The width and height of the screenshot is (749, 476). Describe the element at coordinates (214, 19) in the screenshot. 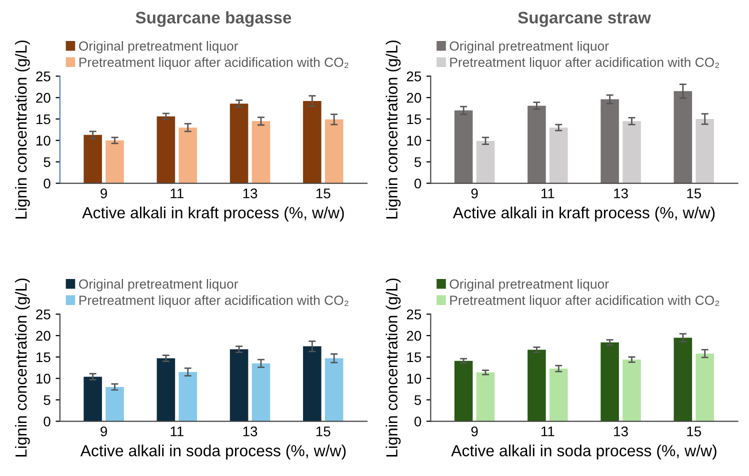

I see `chart-title: Sugarcane bagasse` at that location.